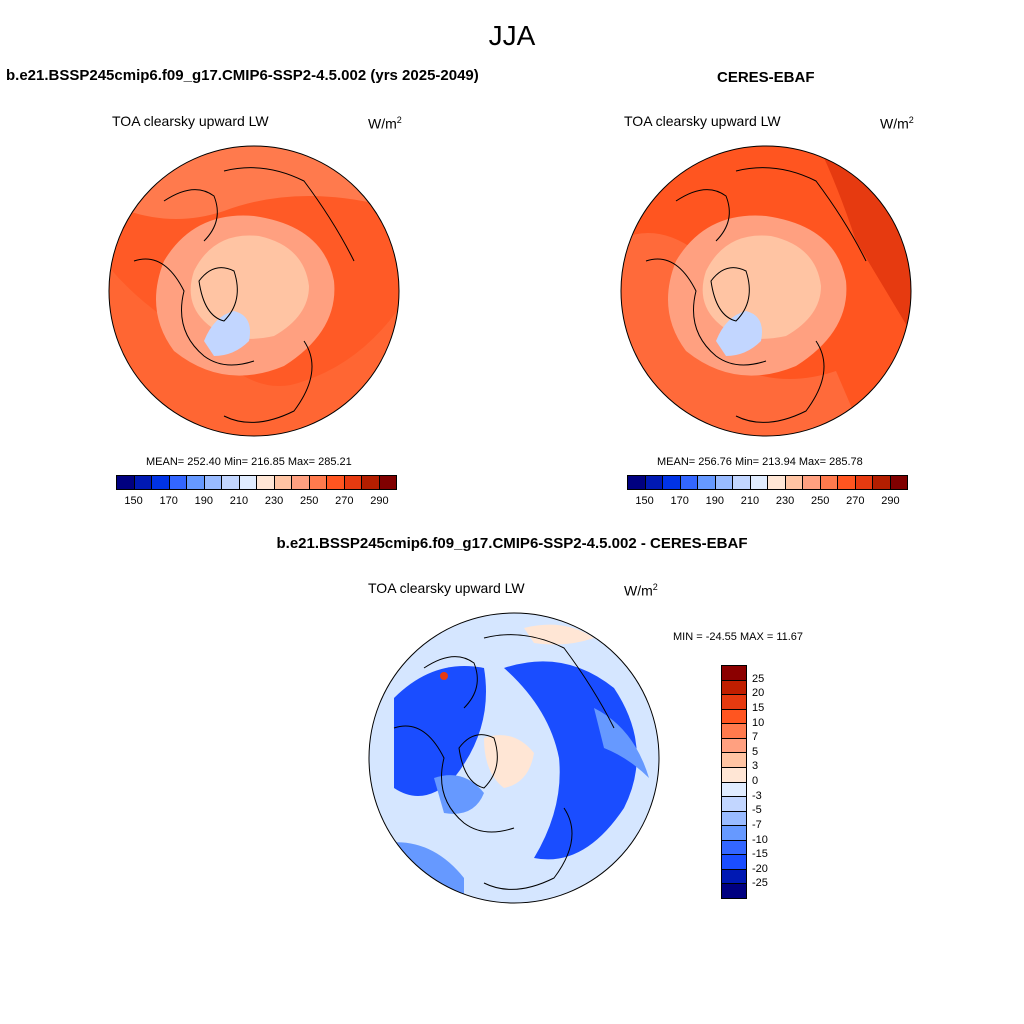  I want to click on panel-1-stats: MEAN= 252.40 Min= 216.85 Max= 285.21, so click(249, 462).